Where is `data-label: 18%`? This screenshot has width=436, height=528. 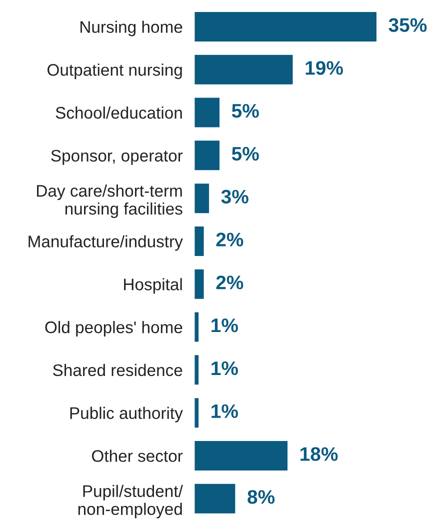 data-label: 18% is located at coordinates (319, 454).